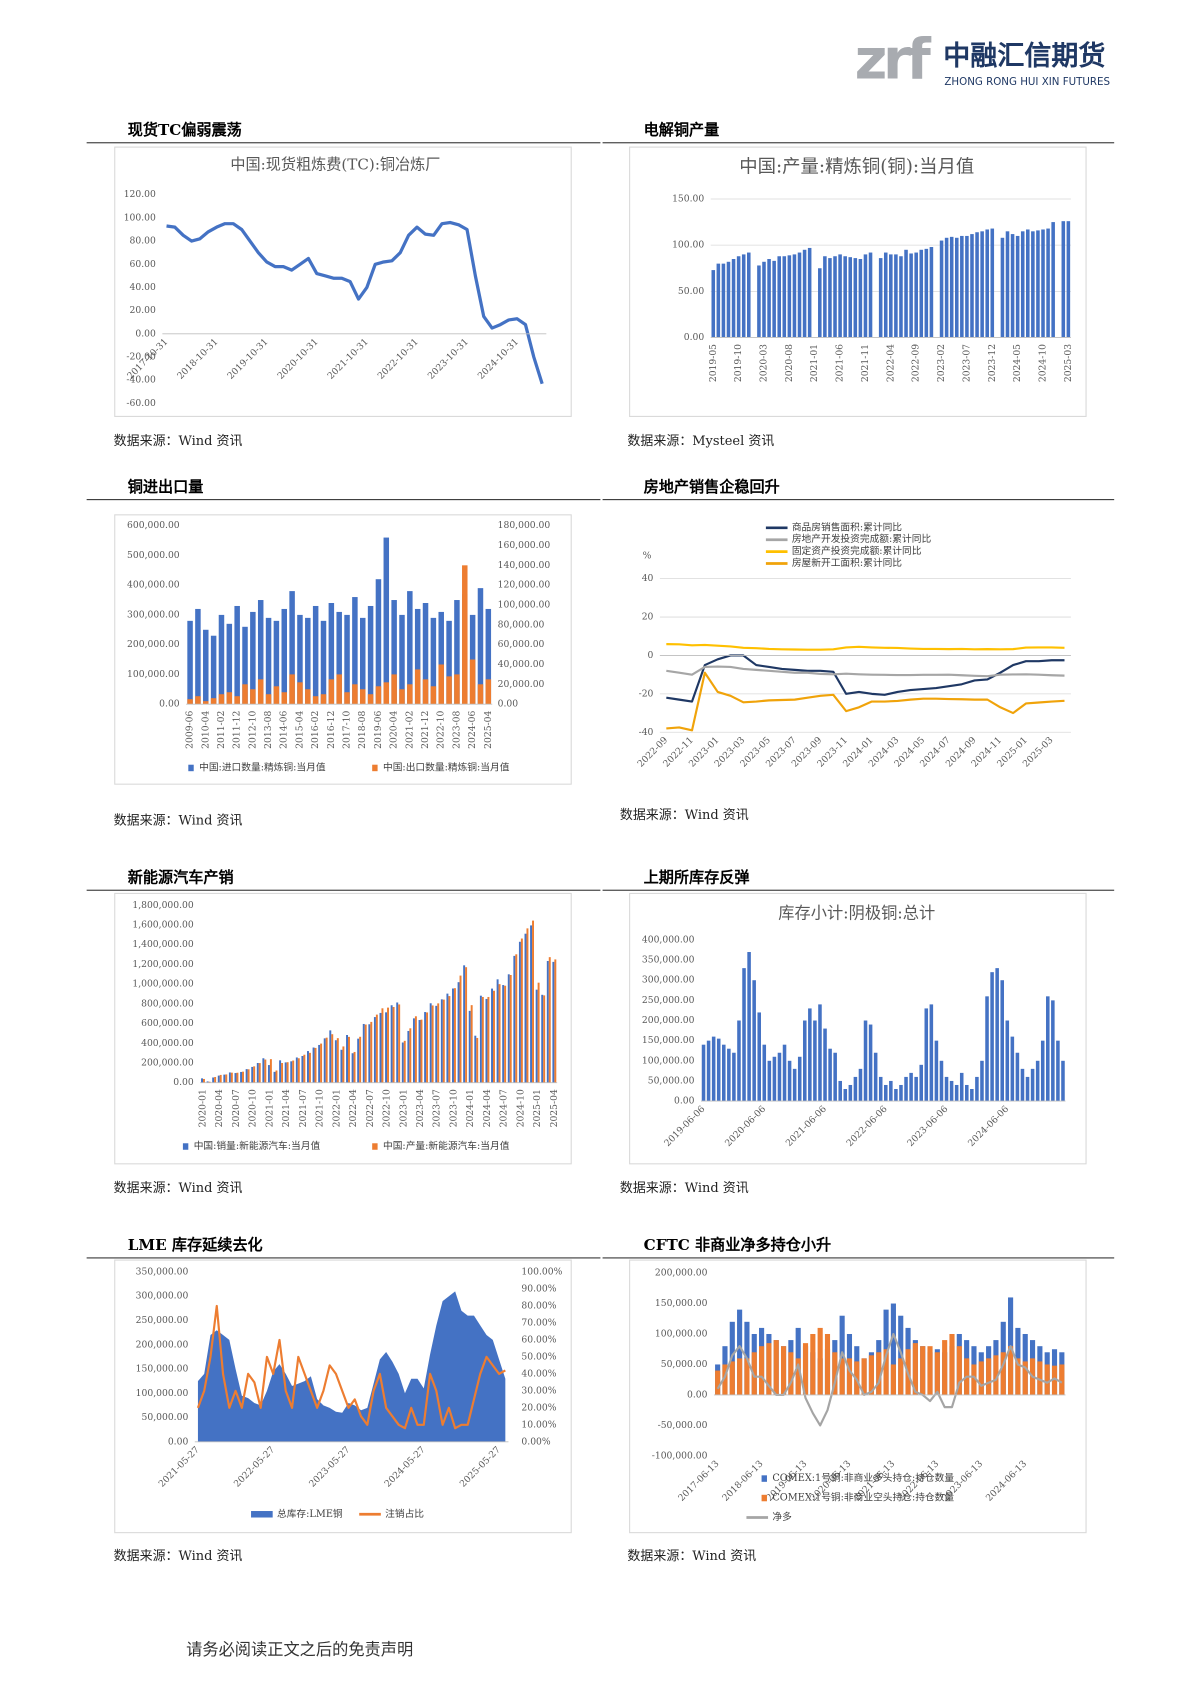 The width and height of the screenshot is (1190, 1683). Describe the element at coordinates (247, 358) in the screenshot. I see `x-tick-label: 2019-10-31` at that location.